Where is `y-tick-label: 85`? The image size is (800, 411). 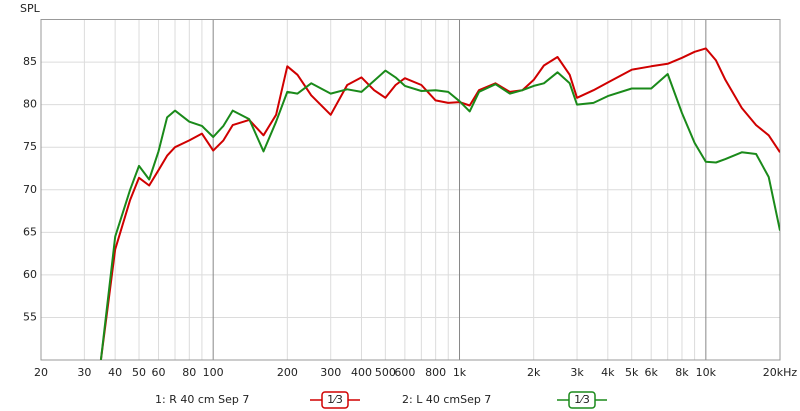
y-tick-label: 85 is located at coordinates (30, 61).